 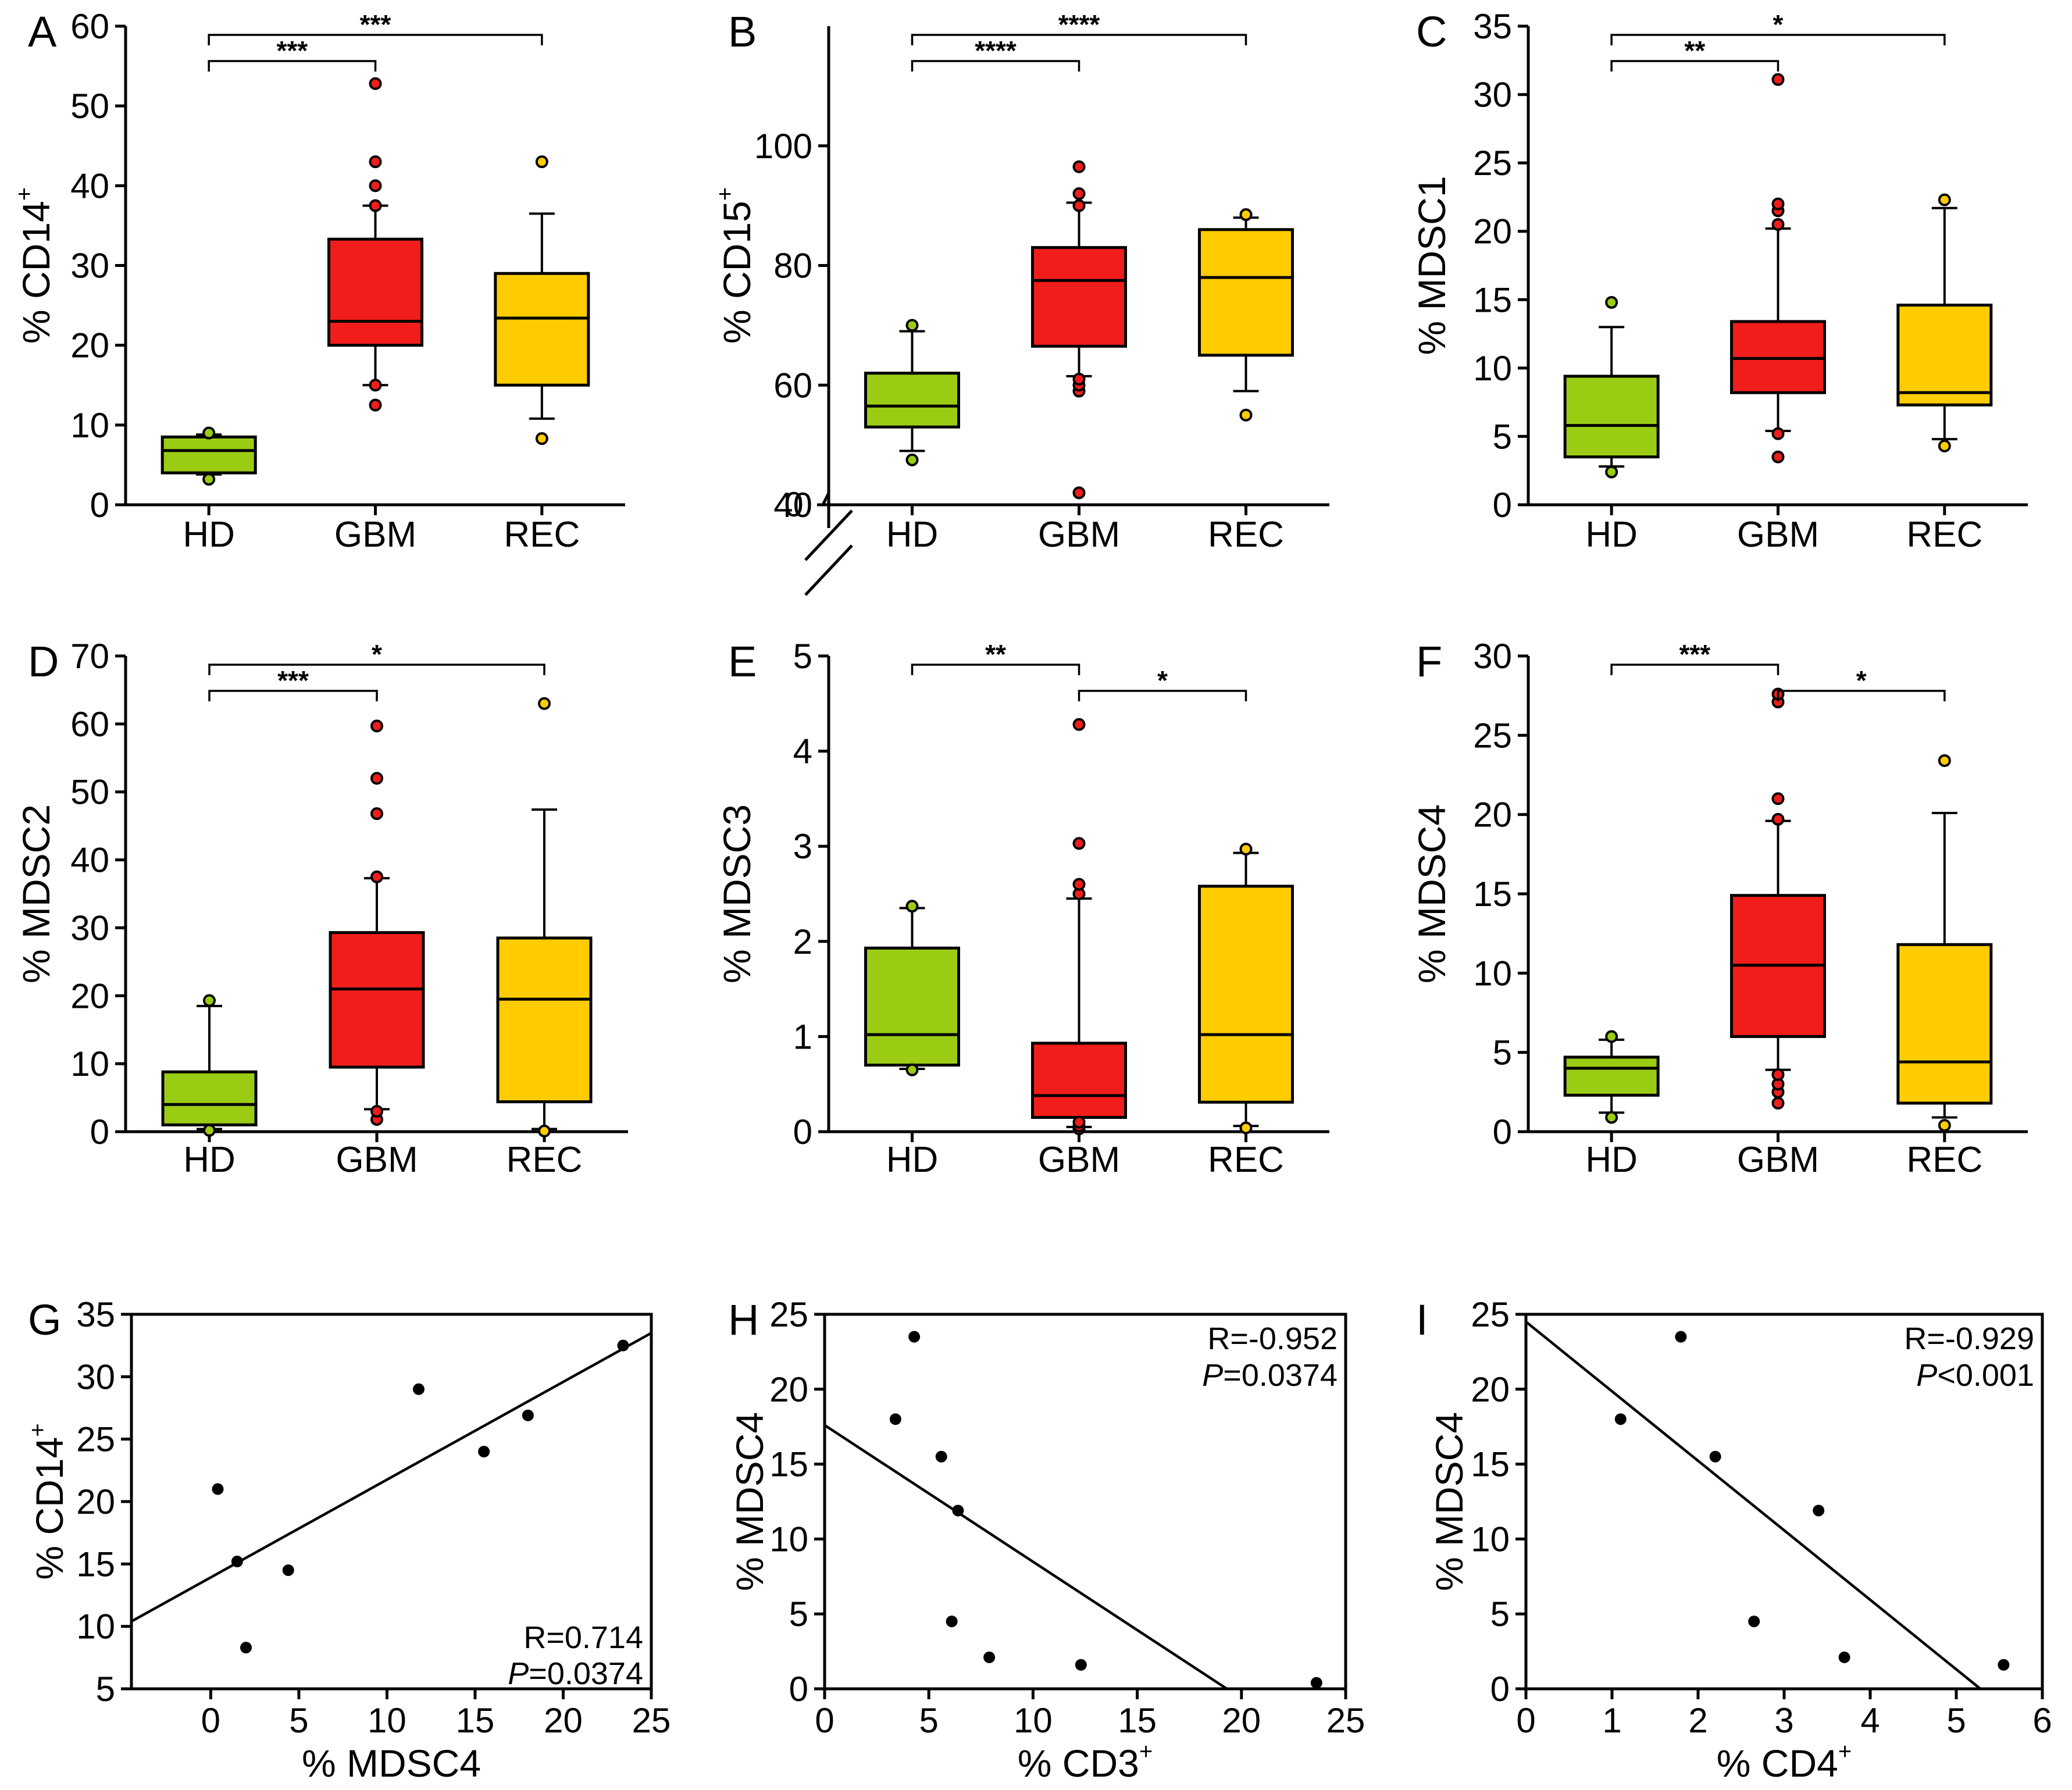 I want to click on x-tick-label: 4, so click(x=1870, y=1720).